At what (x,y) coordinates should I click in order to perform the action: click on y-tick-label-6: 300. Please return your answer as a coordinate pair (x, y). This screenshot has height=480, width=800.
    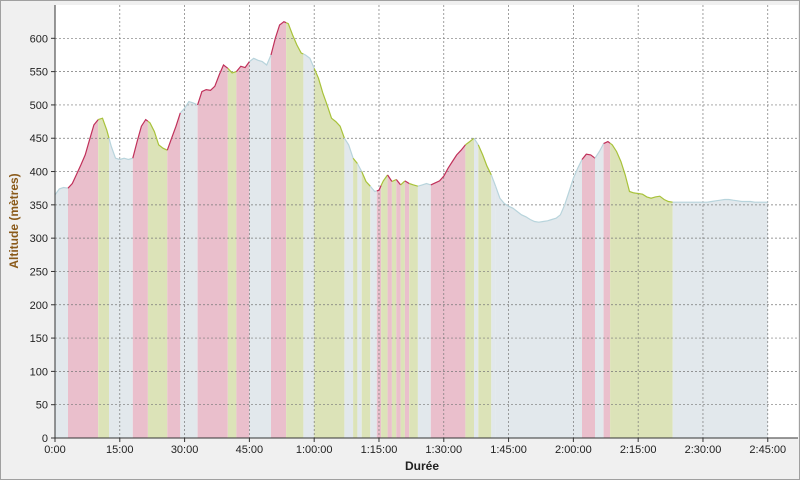
    Looking at the image, I should click on (39, 239).